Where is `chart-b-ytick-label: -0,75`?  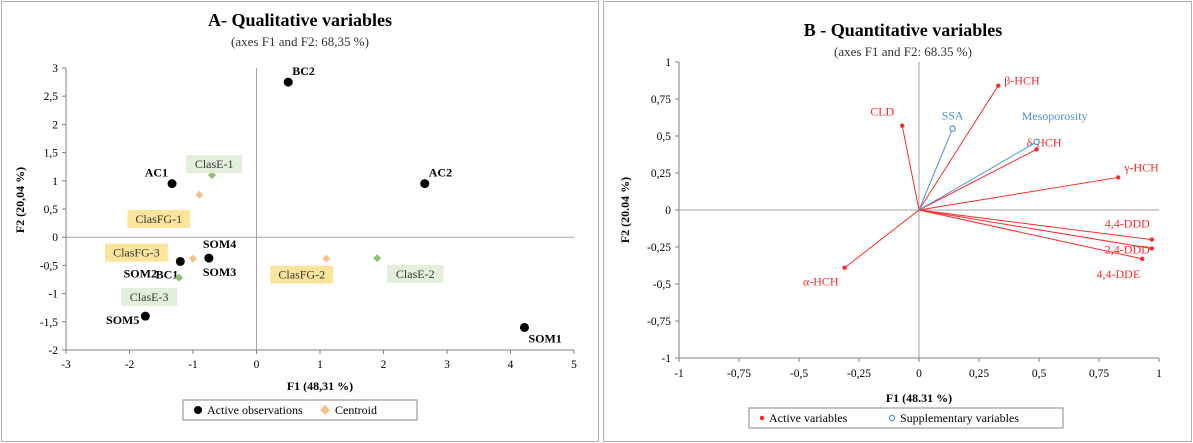 chart-b-ytick-label: -0,75 is located at coordinates (659, 322).